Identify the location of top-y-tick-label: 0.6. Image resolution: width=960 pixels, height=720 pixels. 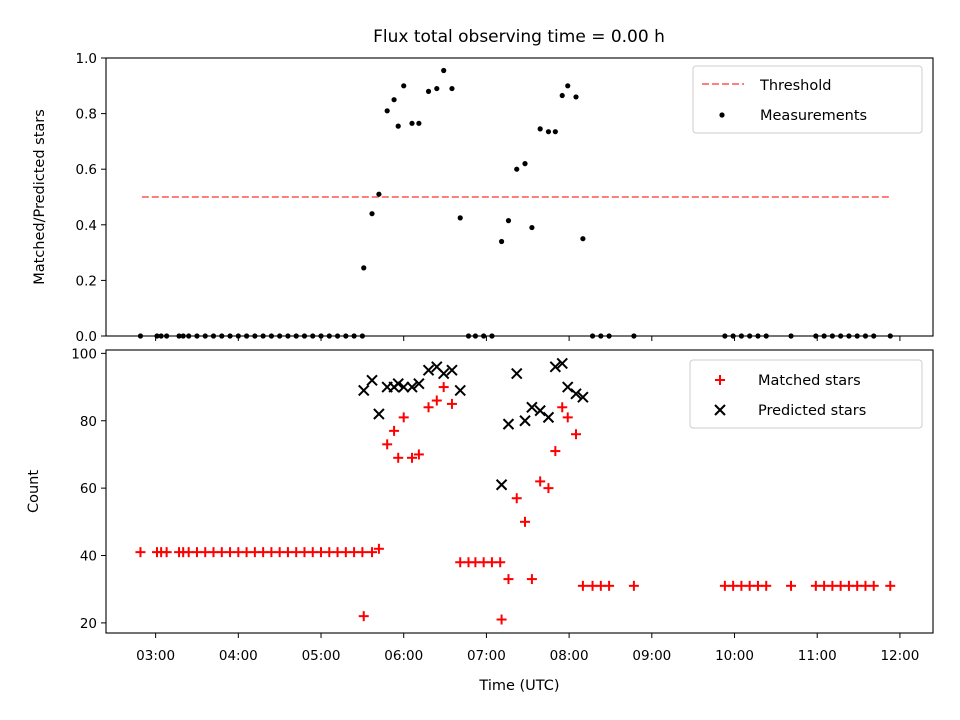
(86, 170).